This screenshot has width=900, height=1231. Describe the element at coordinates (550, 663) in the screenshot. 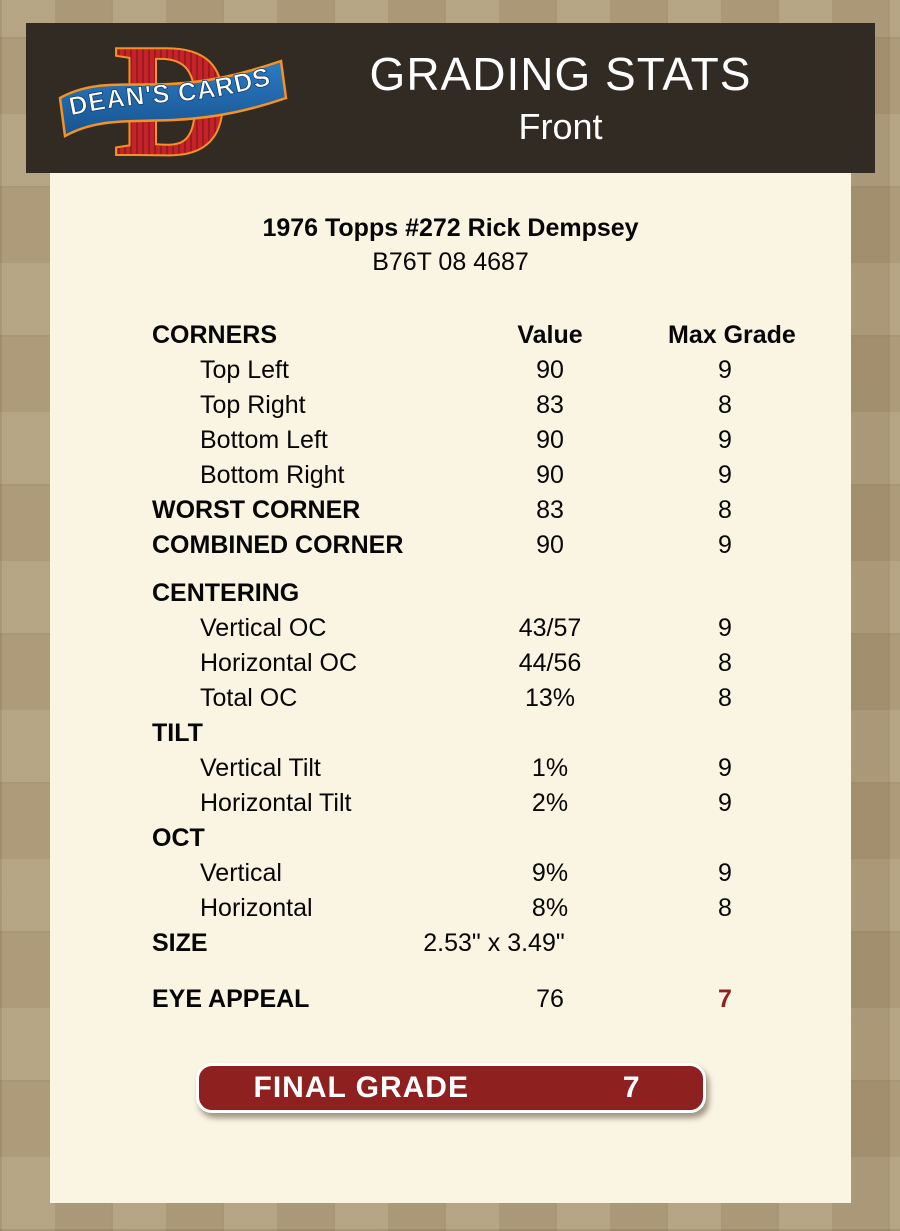

I see `row-value: 44/56` at that location.